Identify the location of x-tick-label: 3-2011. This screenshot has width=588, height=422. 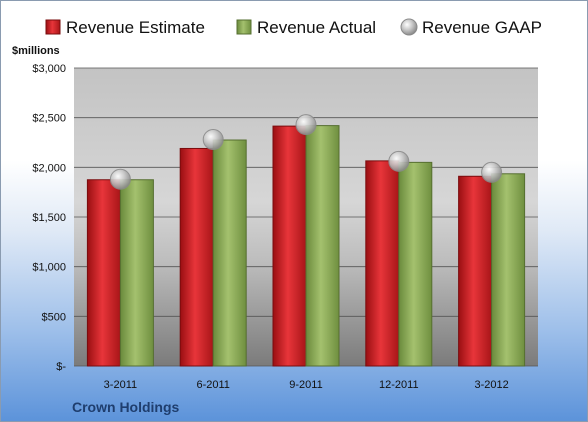
(120, 385).